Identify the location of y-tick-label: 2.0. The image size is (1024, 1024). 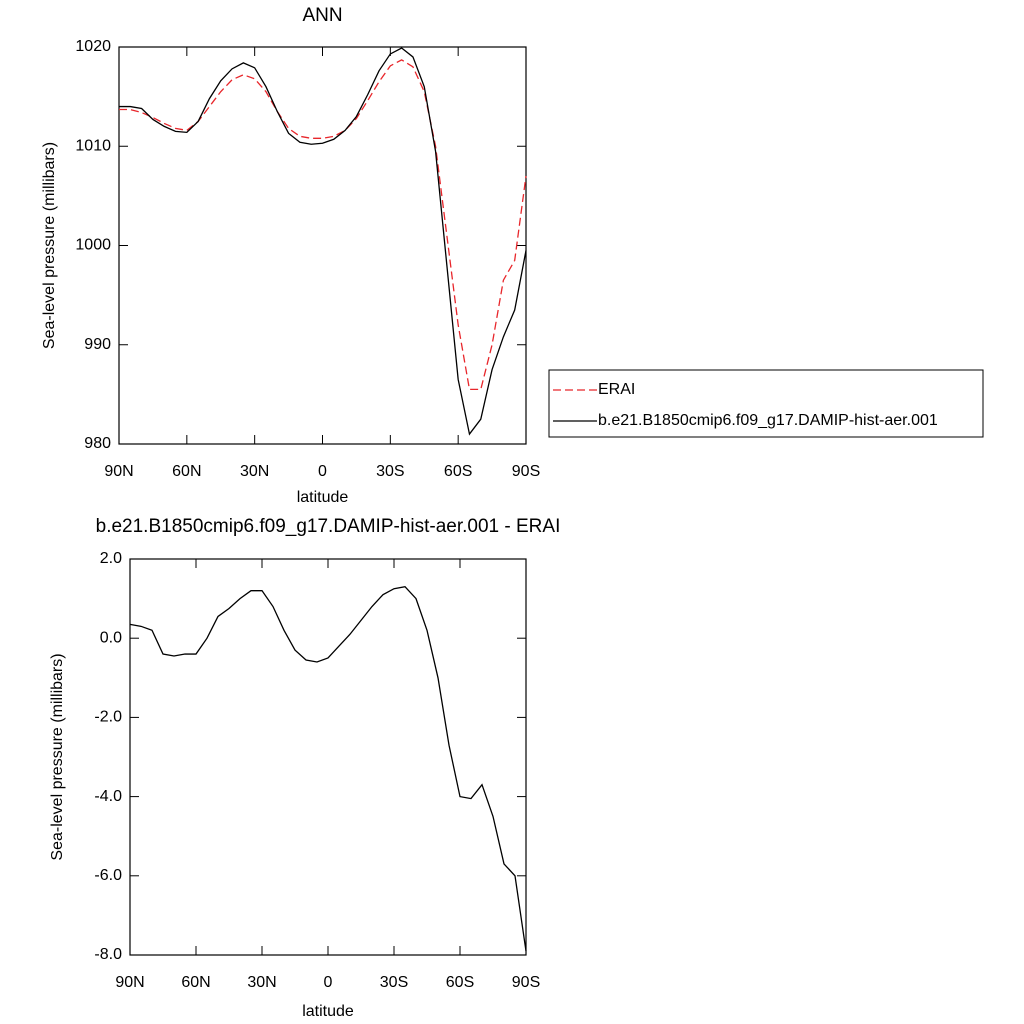
(111, 558).